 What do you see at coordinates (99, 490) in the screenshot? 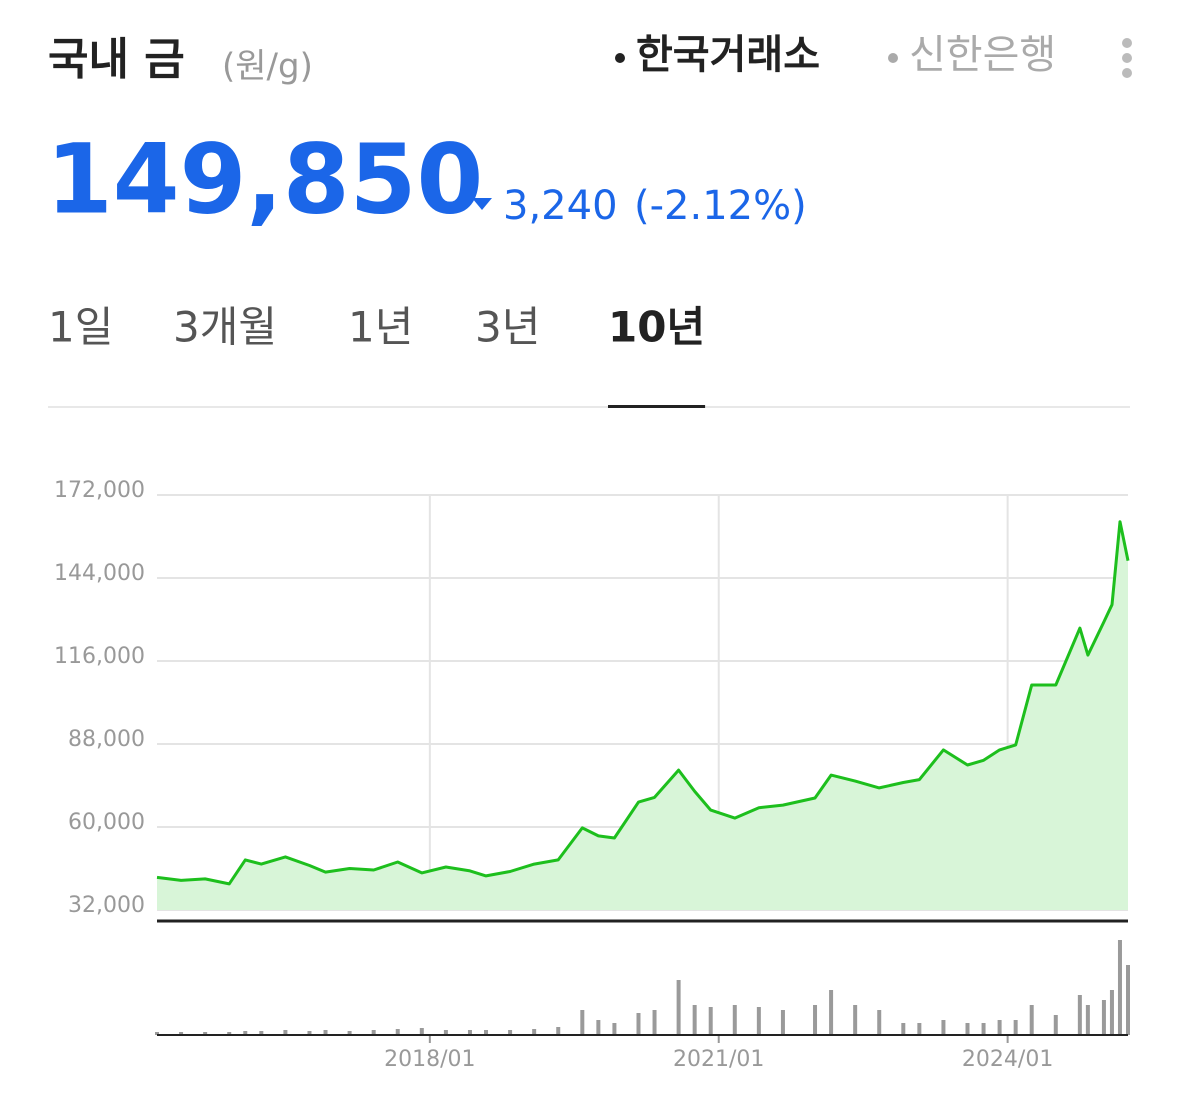
I see `y-tick-label: 172,000` at bounding box center [99, 490].